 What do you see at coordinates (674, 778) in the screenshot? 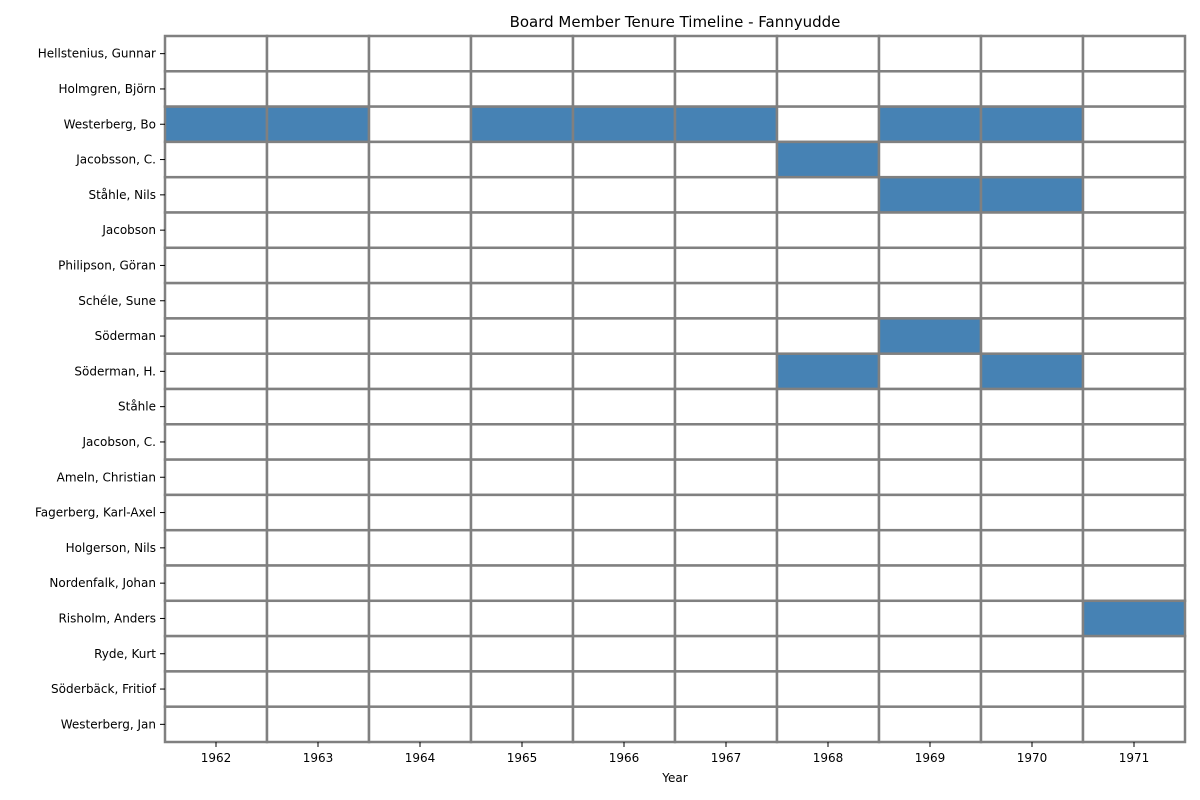
I see `x-axis-label: Year` at bounding box center [674, 778].